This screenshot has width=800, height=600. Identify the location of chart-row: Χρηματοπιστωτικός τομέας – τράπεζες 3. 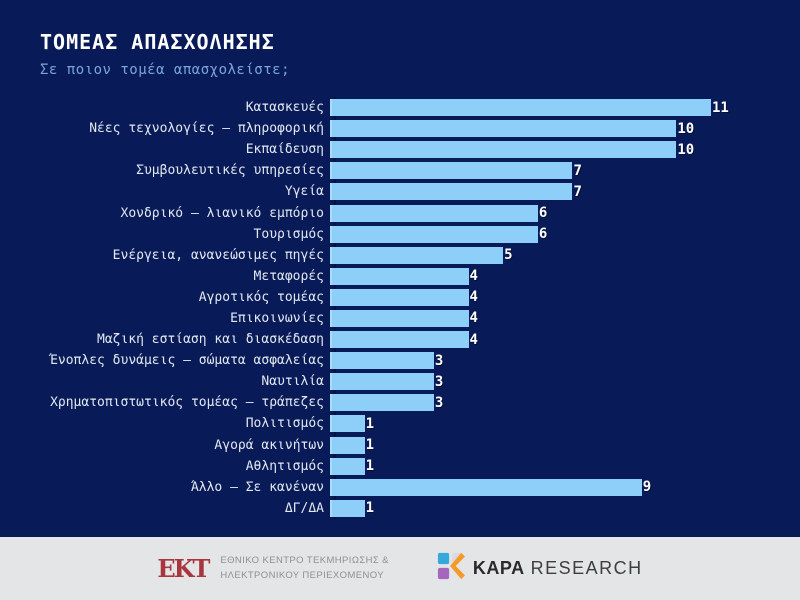
(400, 402).